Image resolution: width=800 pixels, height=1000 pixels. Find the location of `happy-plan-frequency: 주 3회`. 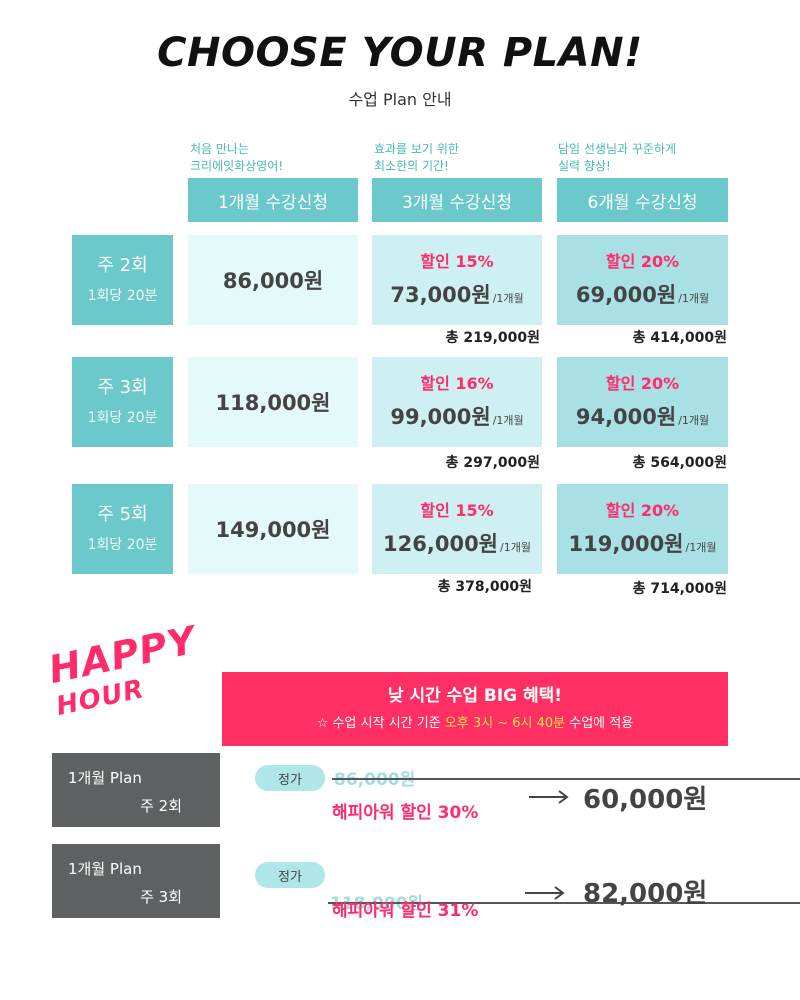

happy-plan-frequency: 주 3회 is located at coordinates (161, 897).